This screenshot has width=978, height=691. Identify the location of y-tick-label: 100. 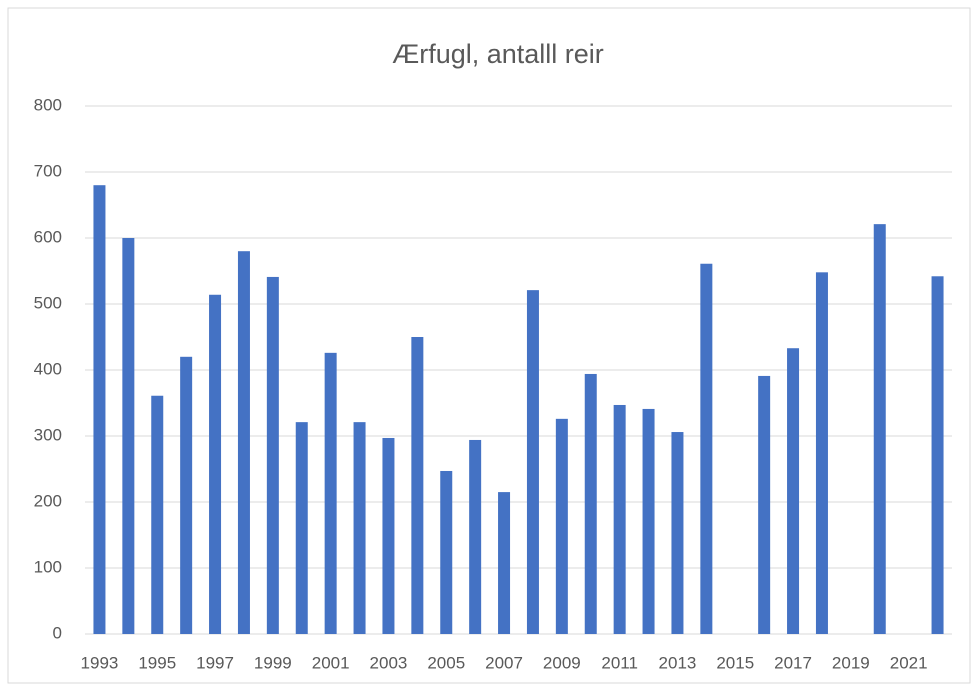
(48, 566).